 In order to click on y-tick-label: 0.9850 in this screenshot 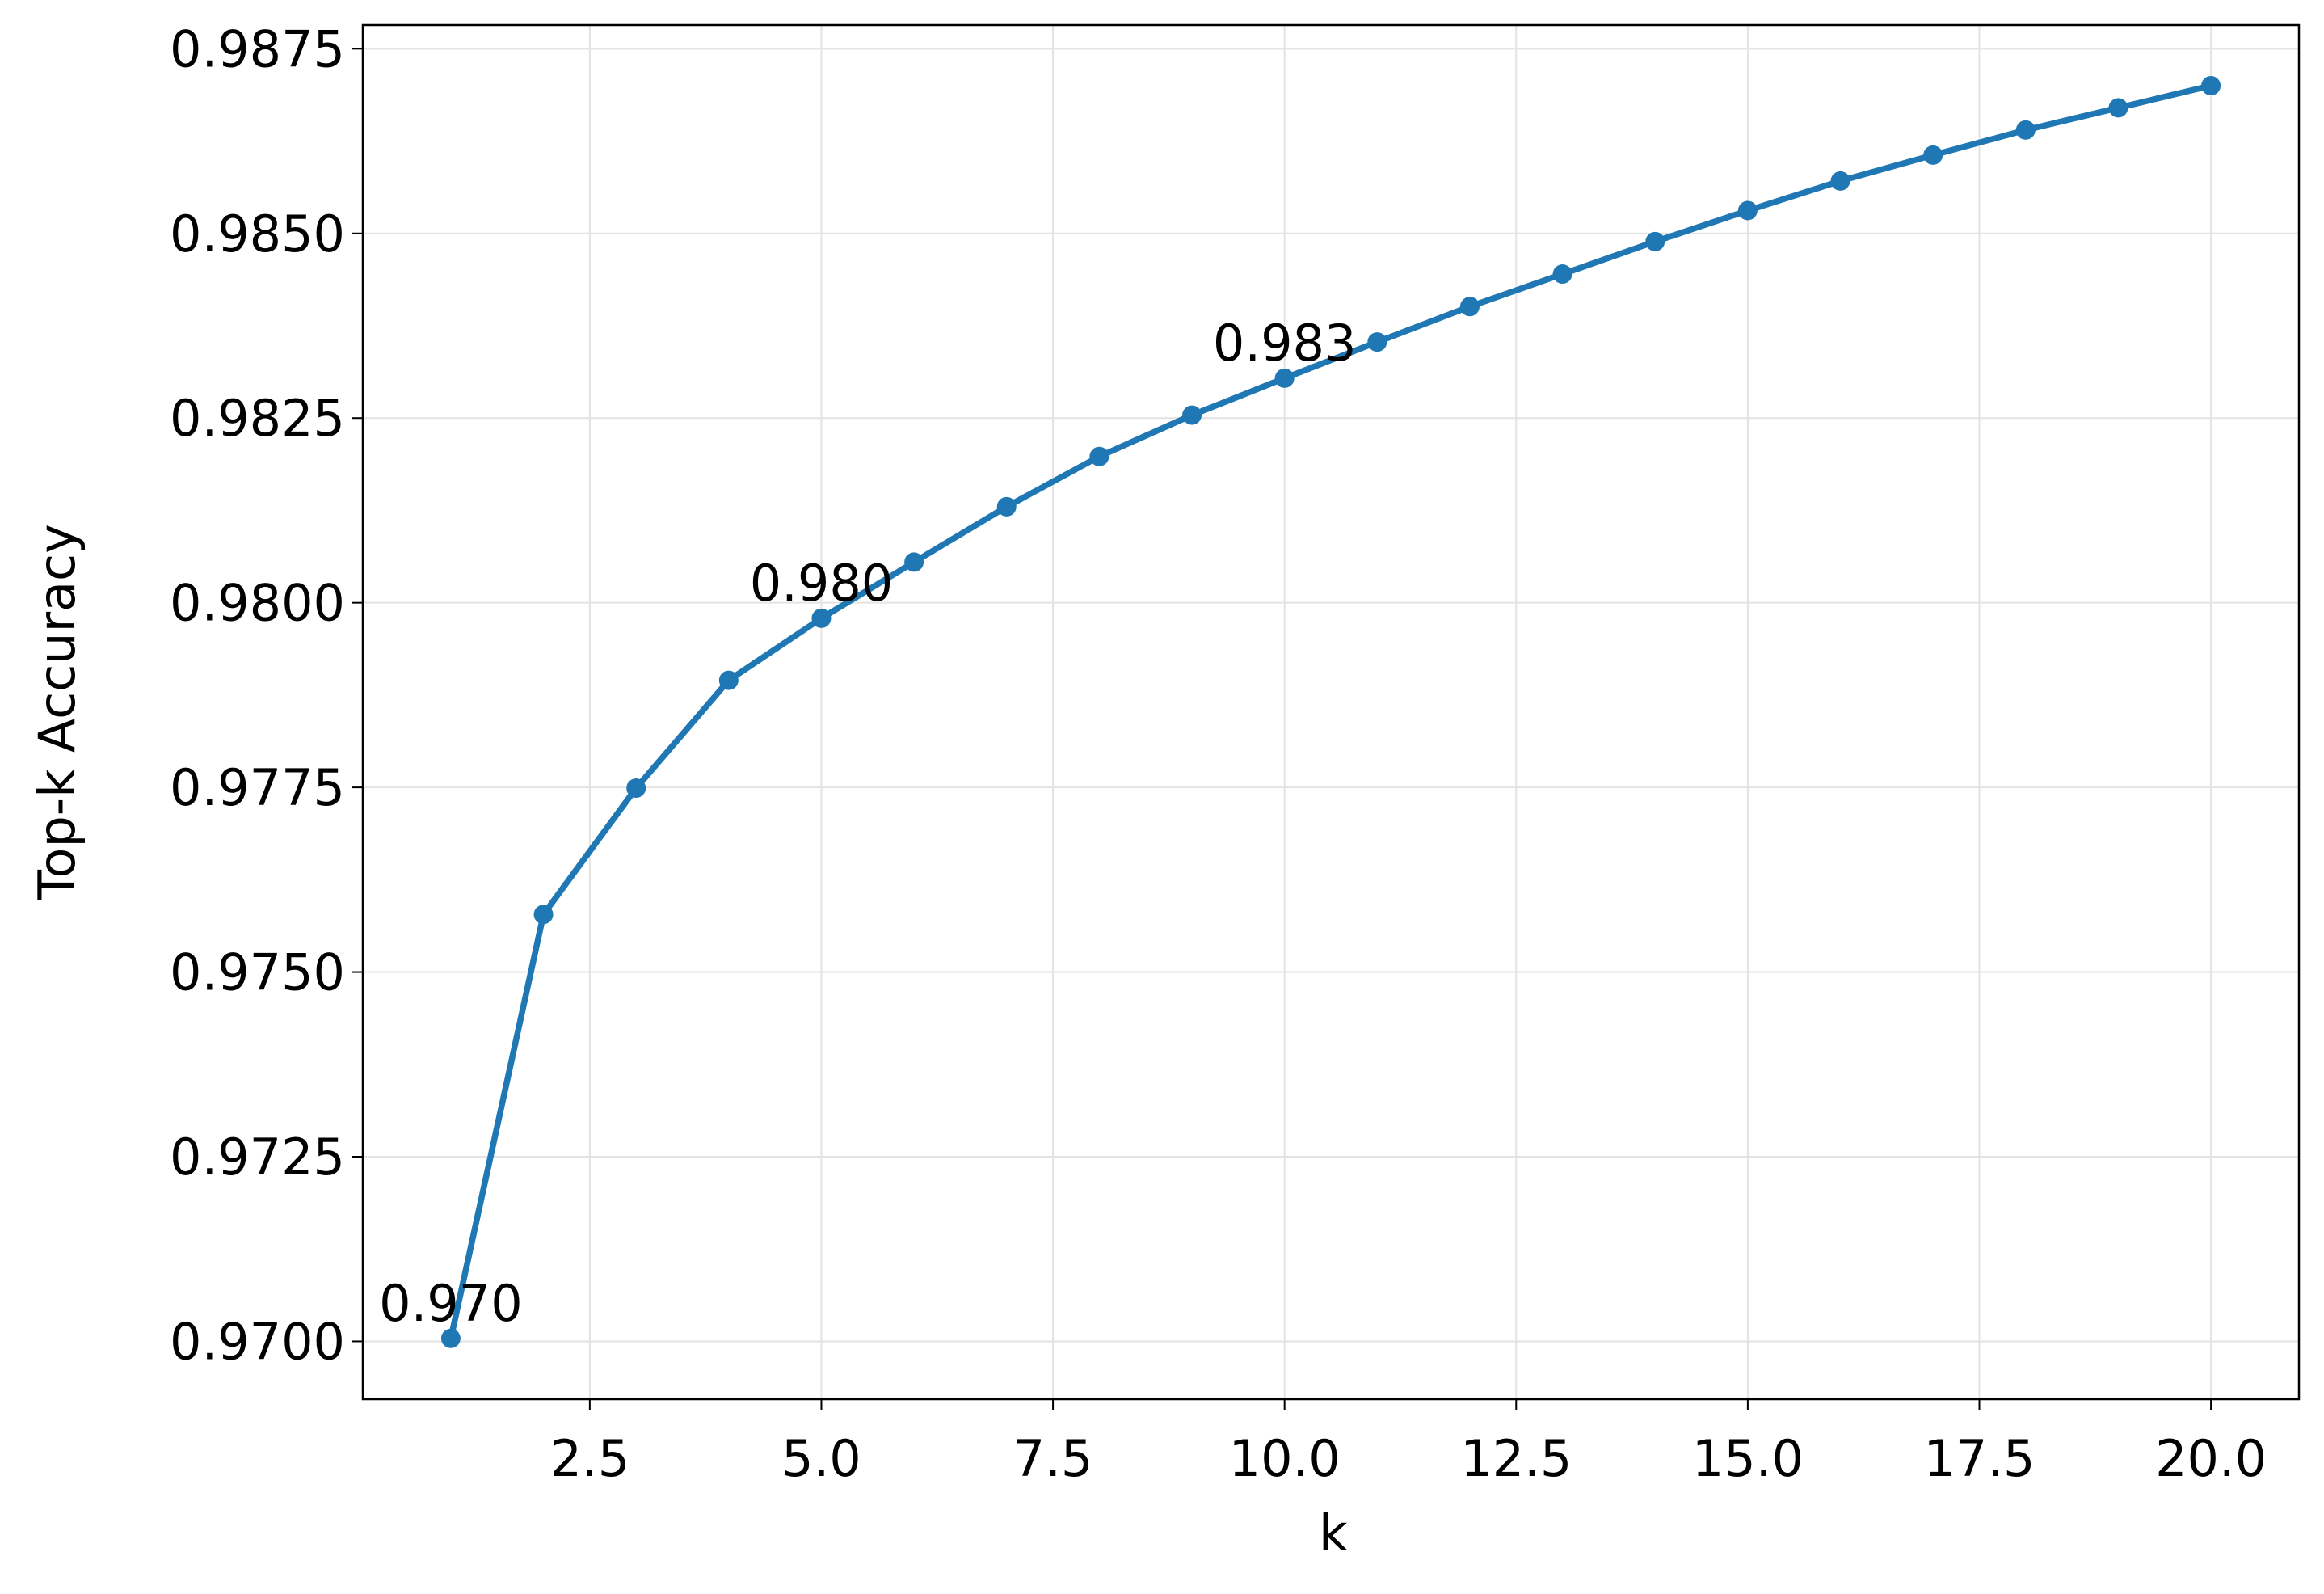, I will do `click(257, 234)`.